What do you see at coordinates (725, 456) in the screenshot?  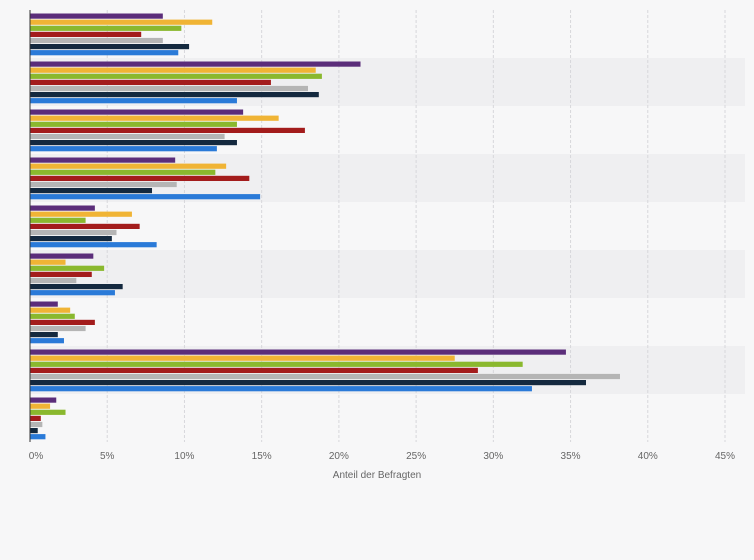 I see `x-tick-label: 45%` at bounding box center [725, 456].